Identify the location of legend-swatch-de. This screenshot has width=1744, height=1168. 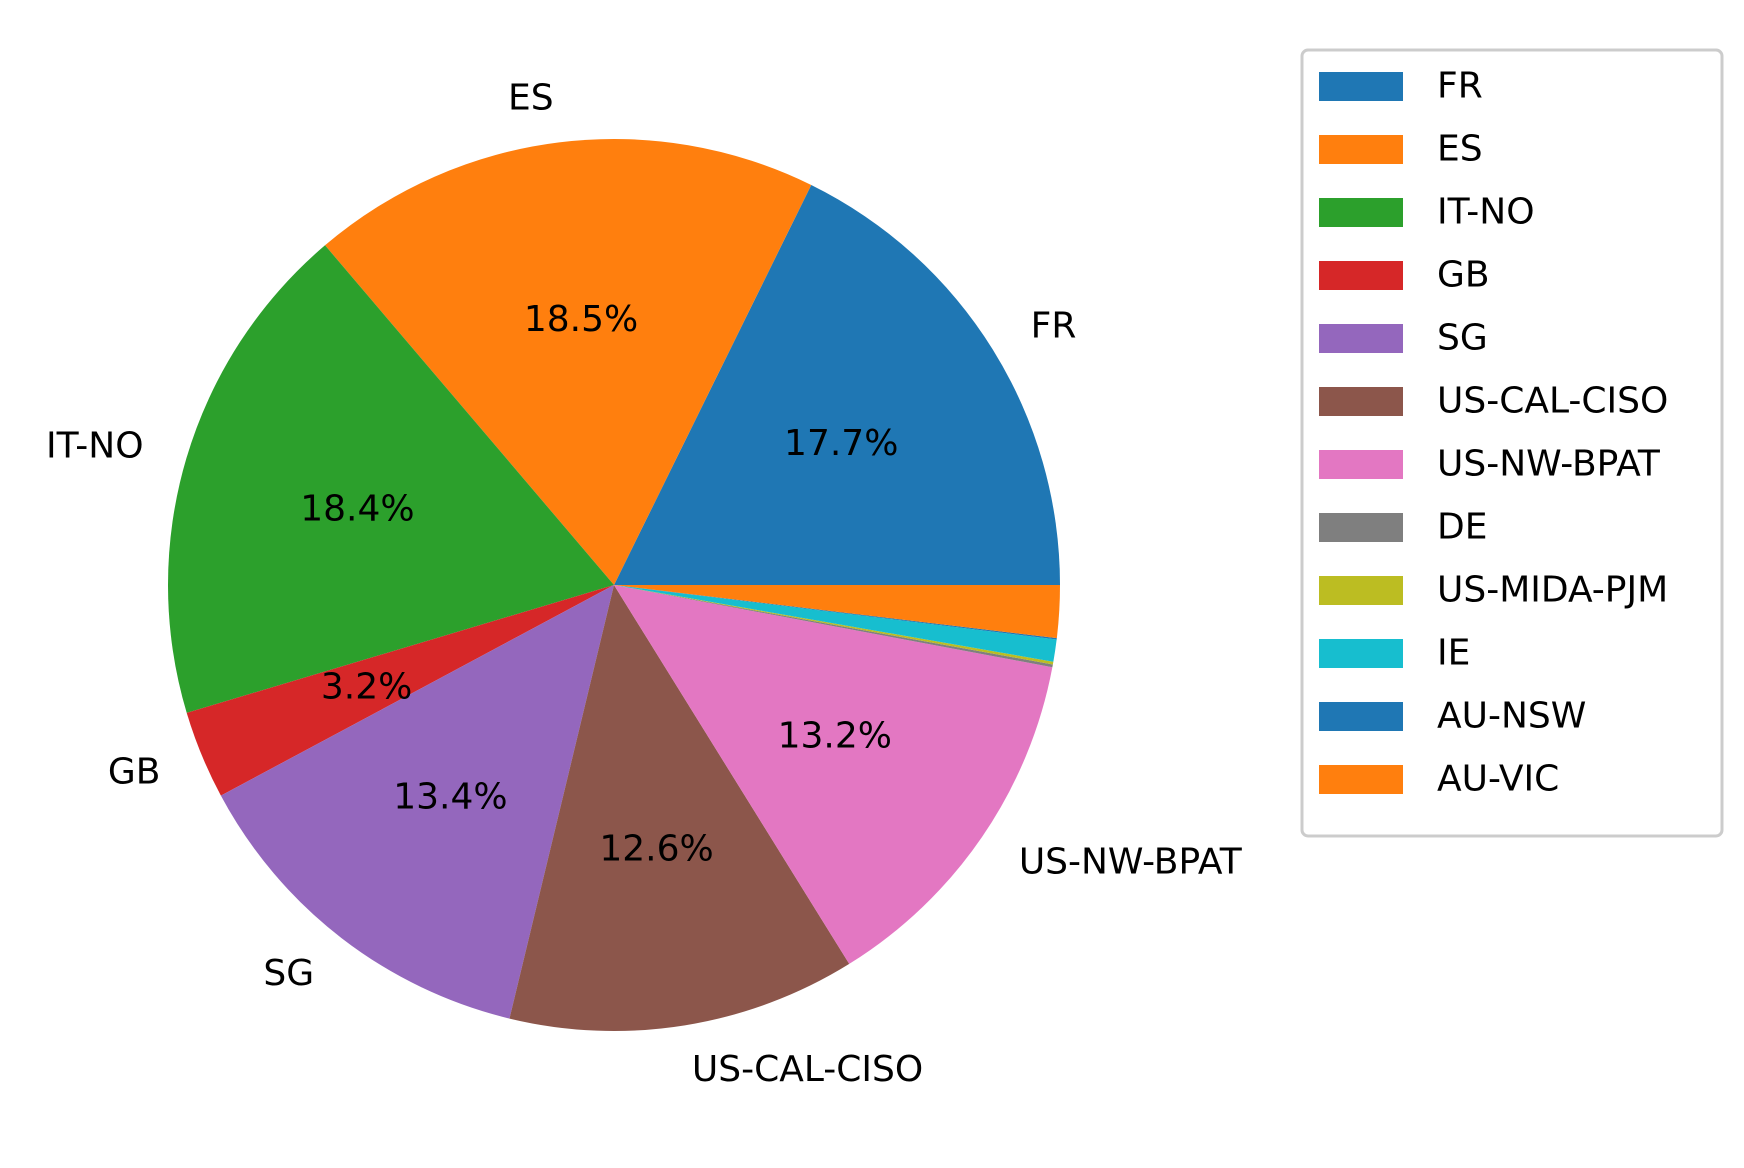
(1361, 527).